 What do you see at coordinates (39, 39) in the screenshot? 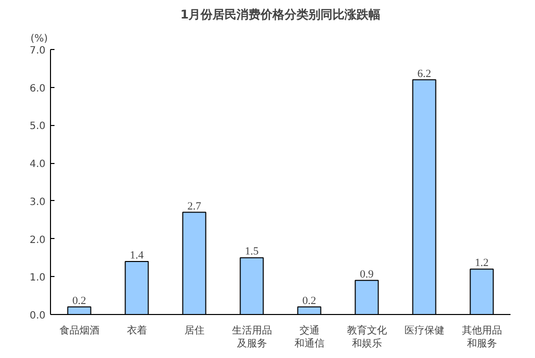
I see `y-axis-title: (%)` at bounding box center [39, 39].